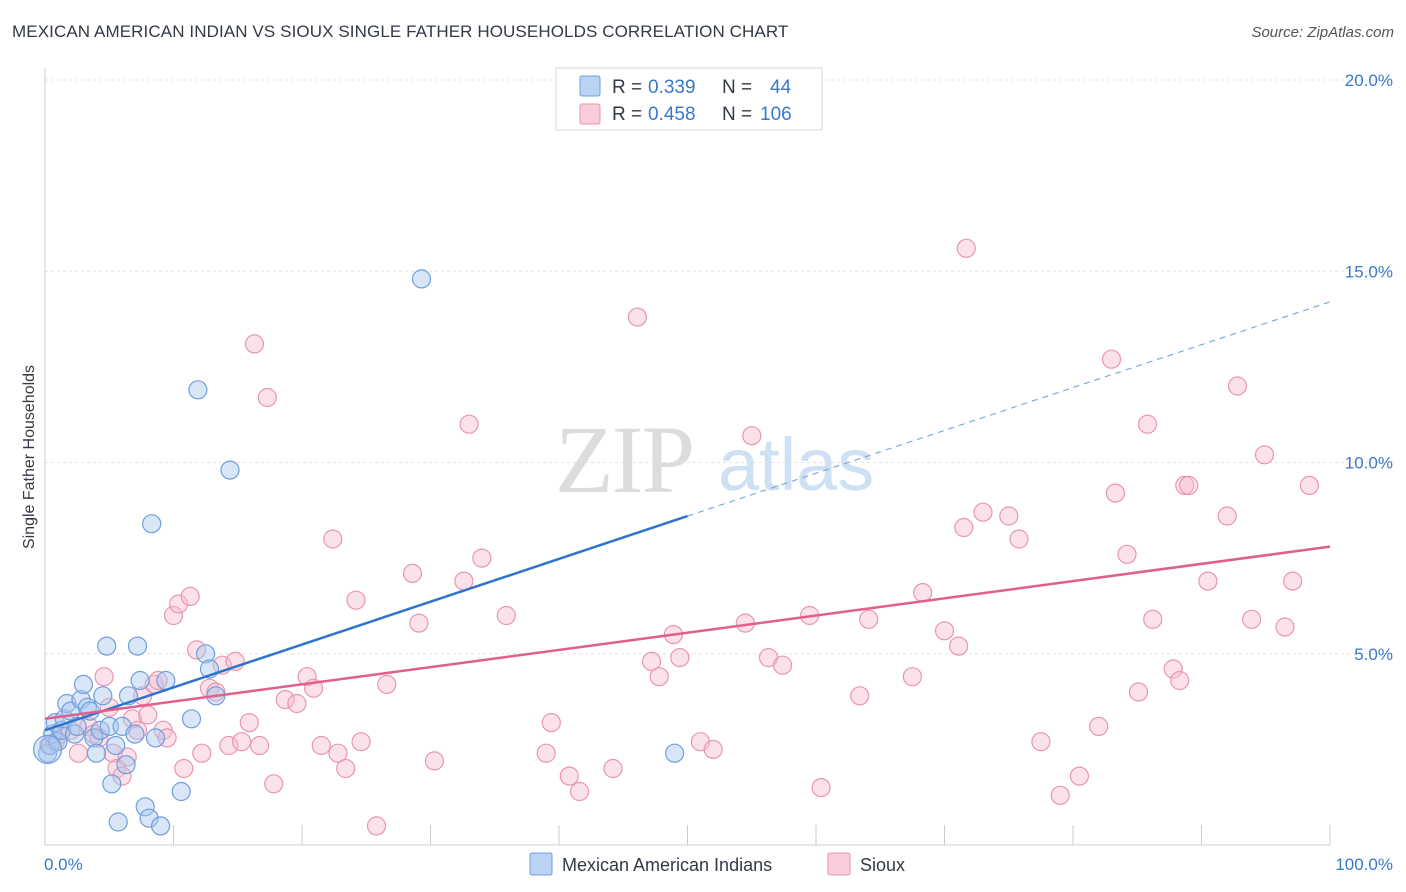  What do you see at coordinates (1369, 463) in the screenshot?
I see `y-tick-label-1: 10.0%` at bounding box center [1369, 463].